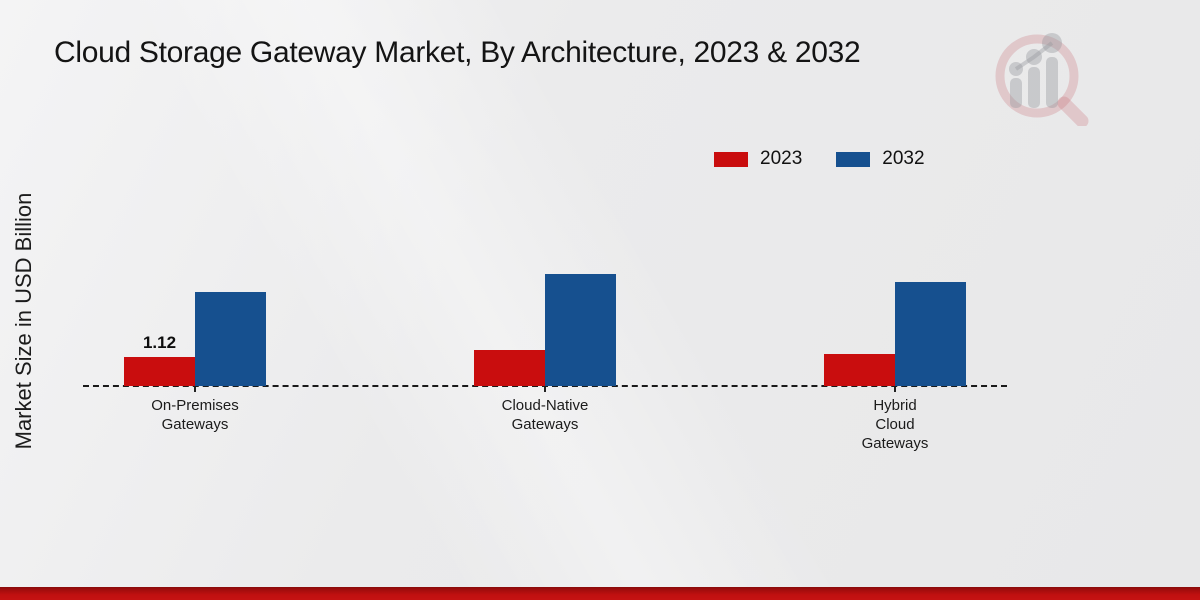 This screenshot has width=1200, height=600. I want to click on legend-swatch-2032, so click(853, 159).